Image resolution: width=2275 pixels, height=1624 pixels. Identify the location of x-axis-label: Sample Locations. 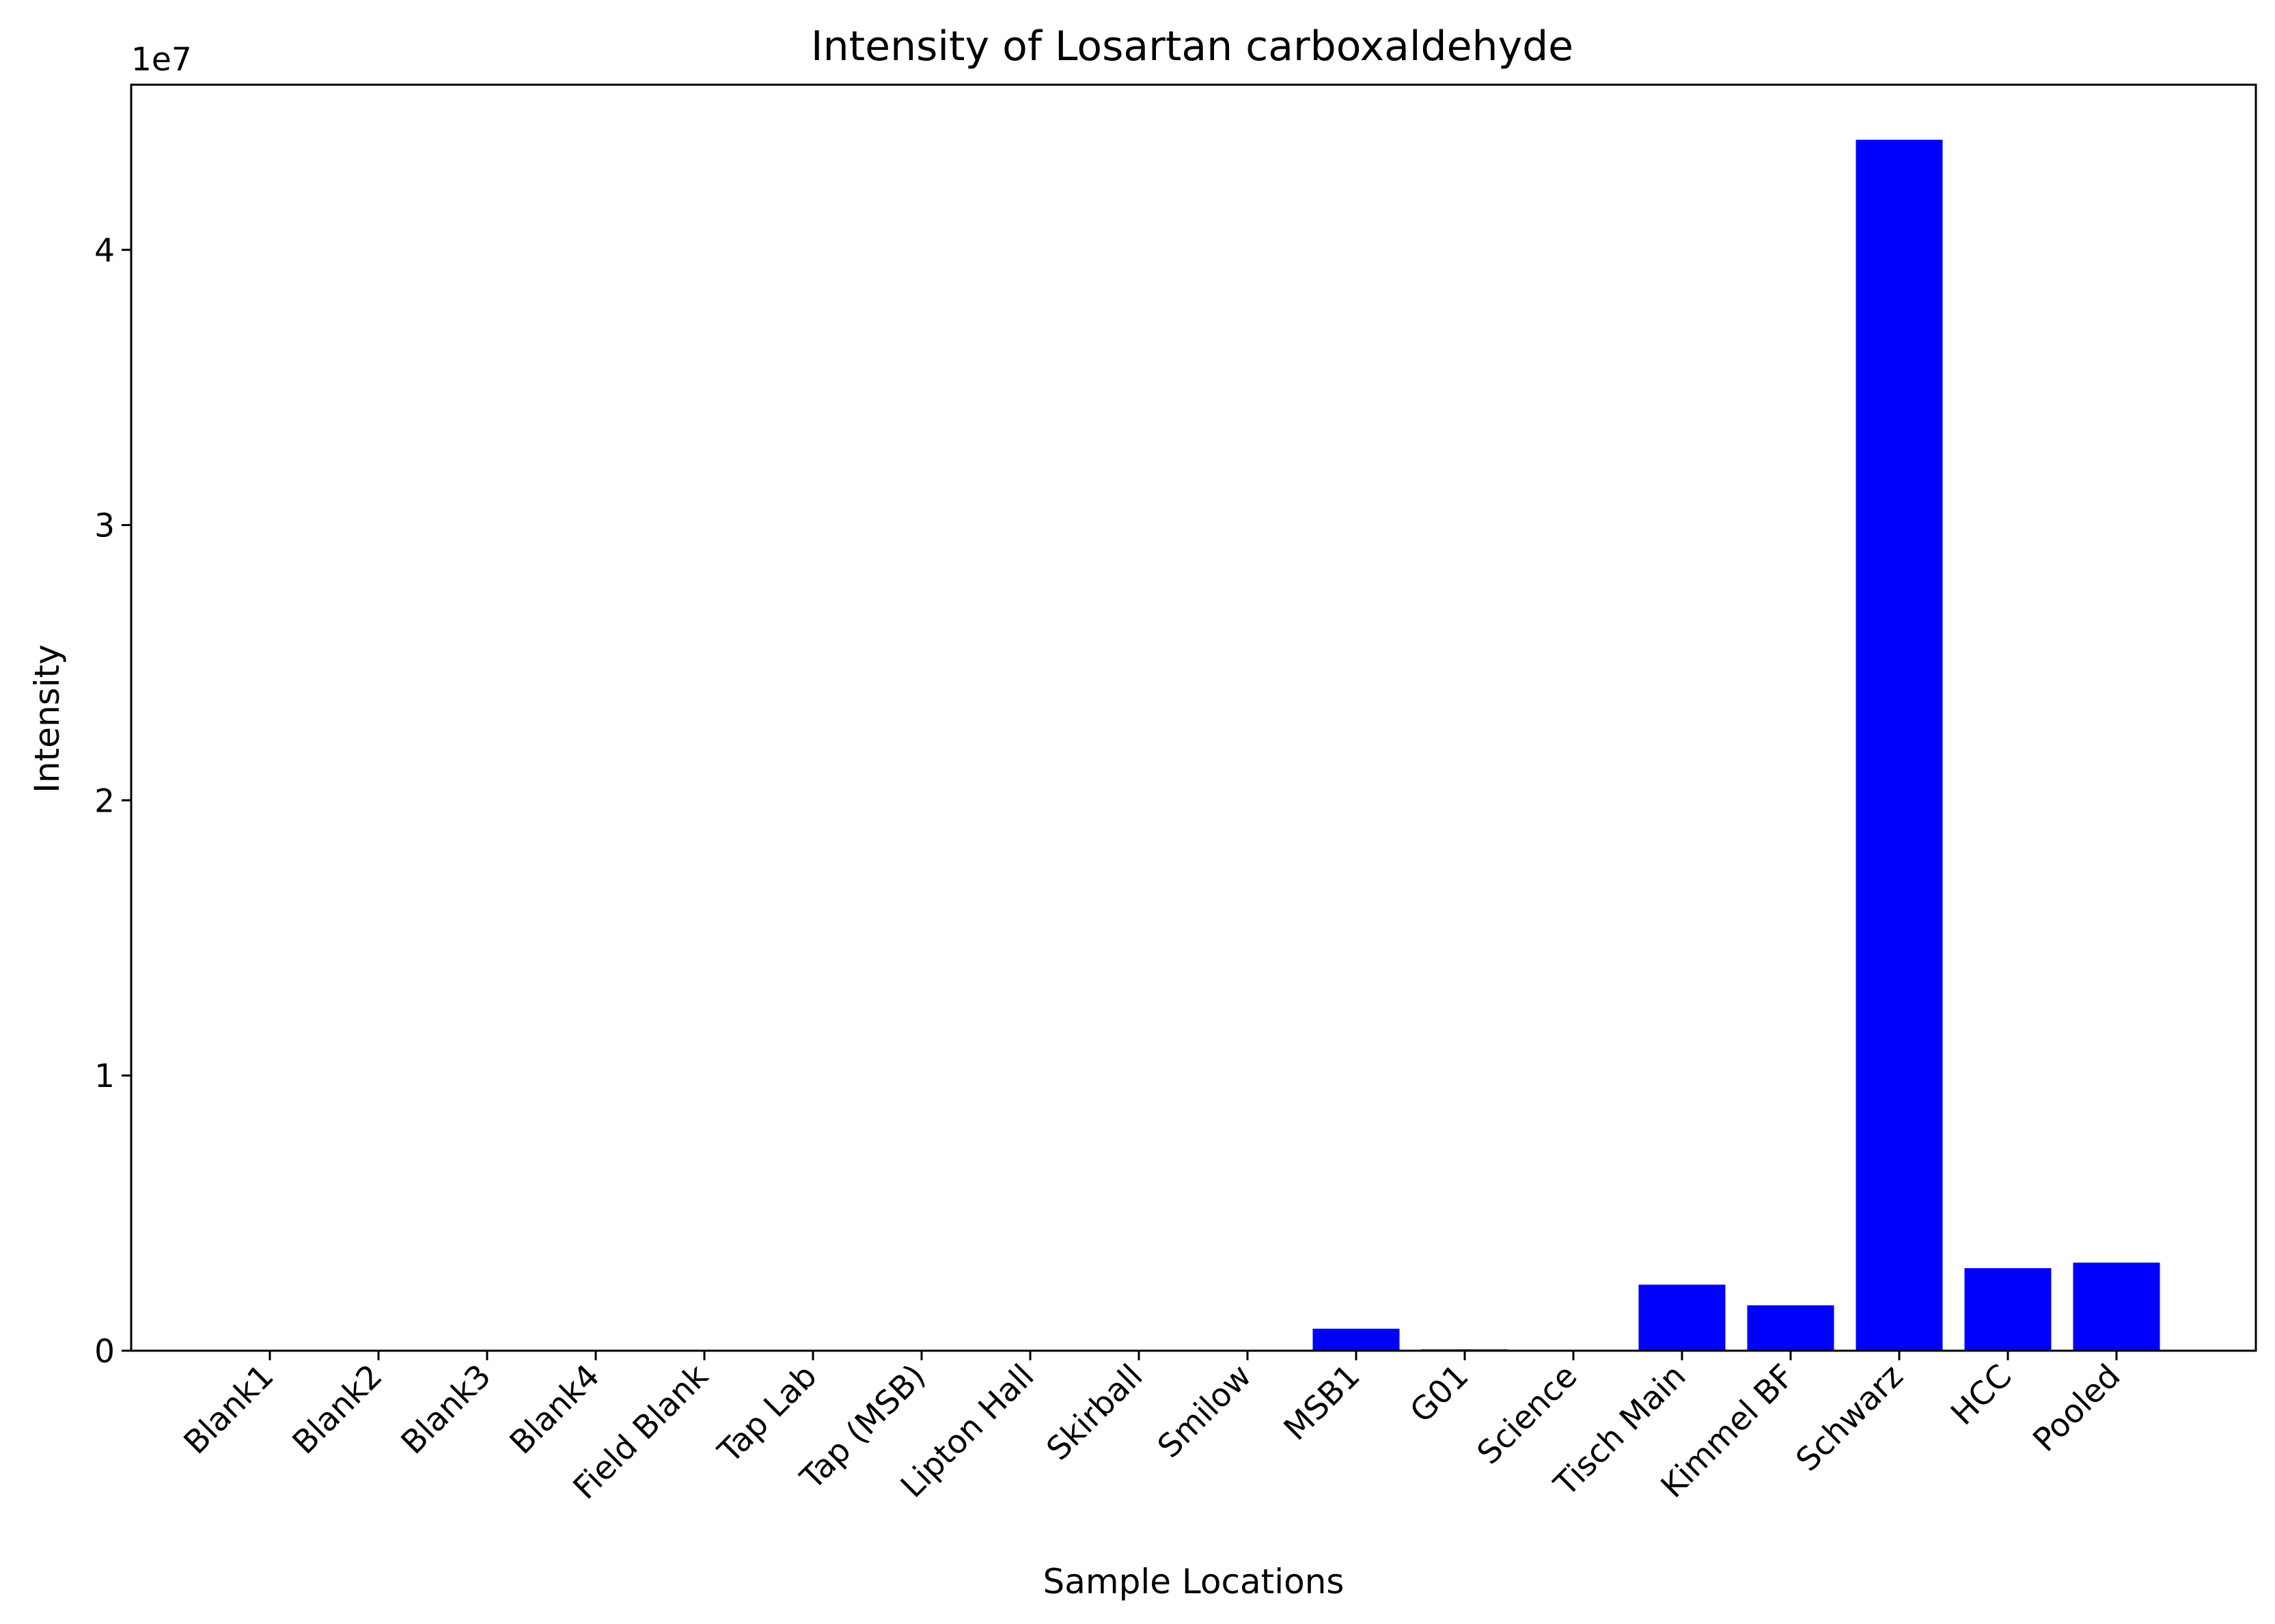
(1194, 1581).